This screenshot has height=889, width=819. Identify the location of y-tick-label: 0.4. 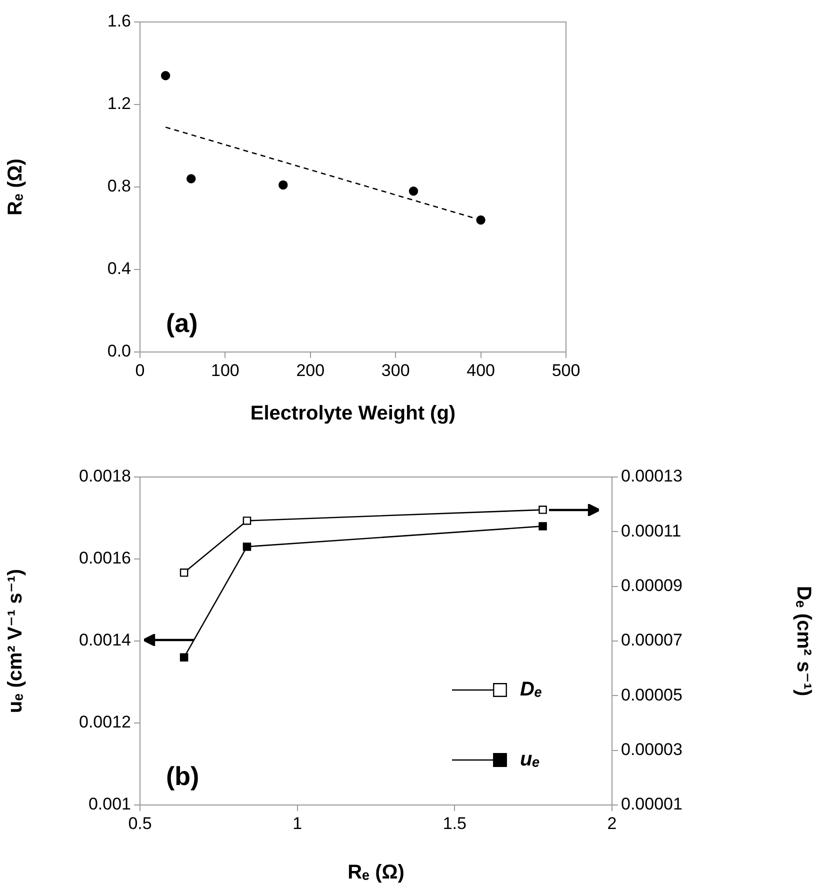
(119, 268).